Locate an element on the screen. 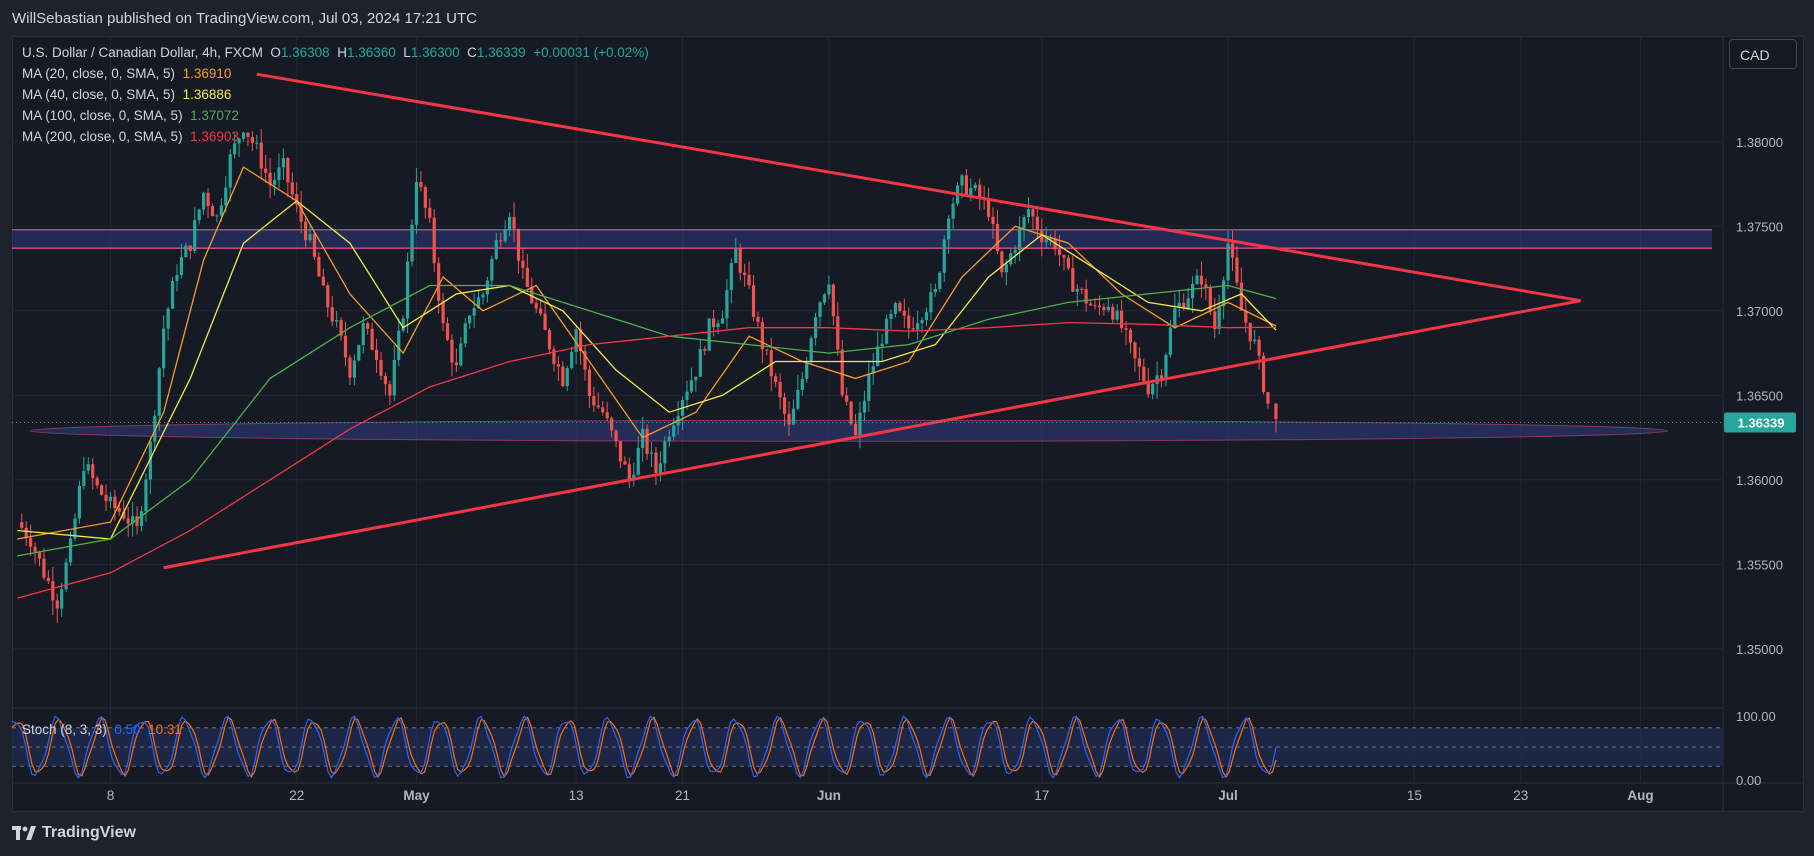  ma100-legend: MA (100, close, 0, SMA, 5) 1.37072 is located at coordinates (130, 115).